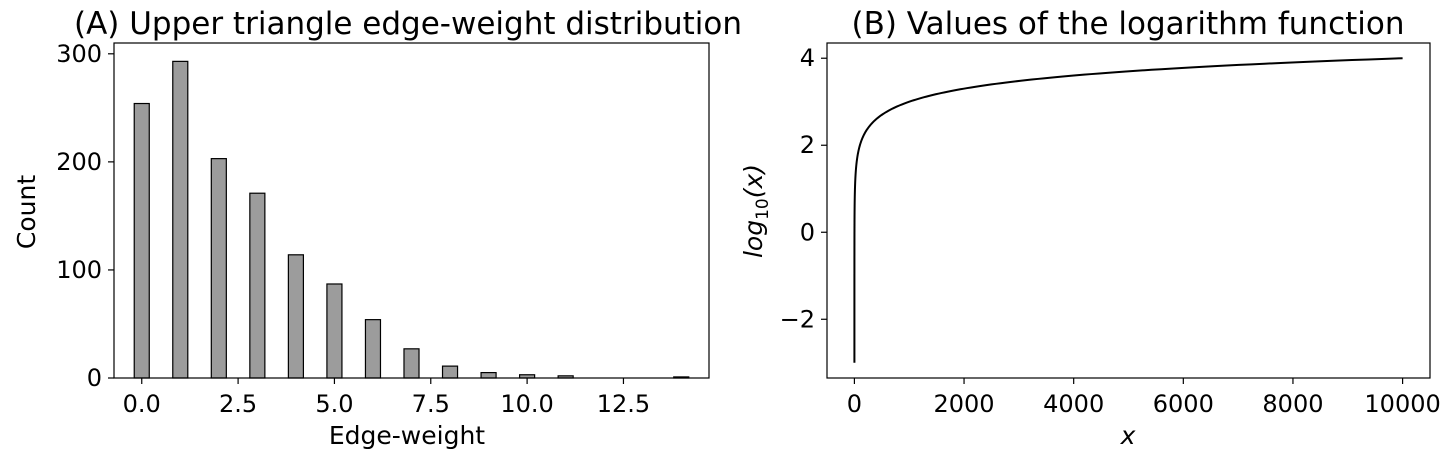  What do you see at coordinates (79, 162) in the screenshot?
I see `y-tick-label: 200` at bounding box center [79, 162].